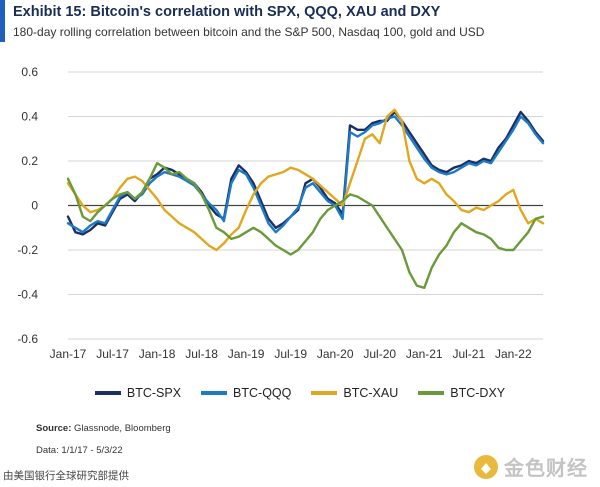 This screenshot has width=600, height=487. What do you see at coordinates (371, 393) in the screenshot?
I see `legend-label: BTC-XAU` at bounding box center [371, 393].